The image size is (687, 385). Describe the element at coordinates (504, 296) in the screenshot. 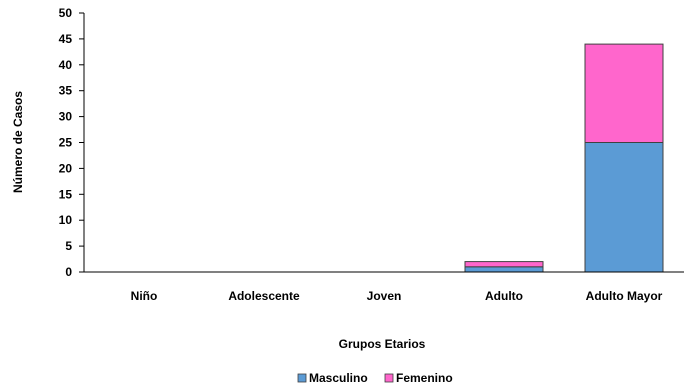

I see `x-tick-label: Adulto` at that location.